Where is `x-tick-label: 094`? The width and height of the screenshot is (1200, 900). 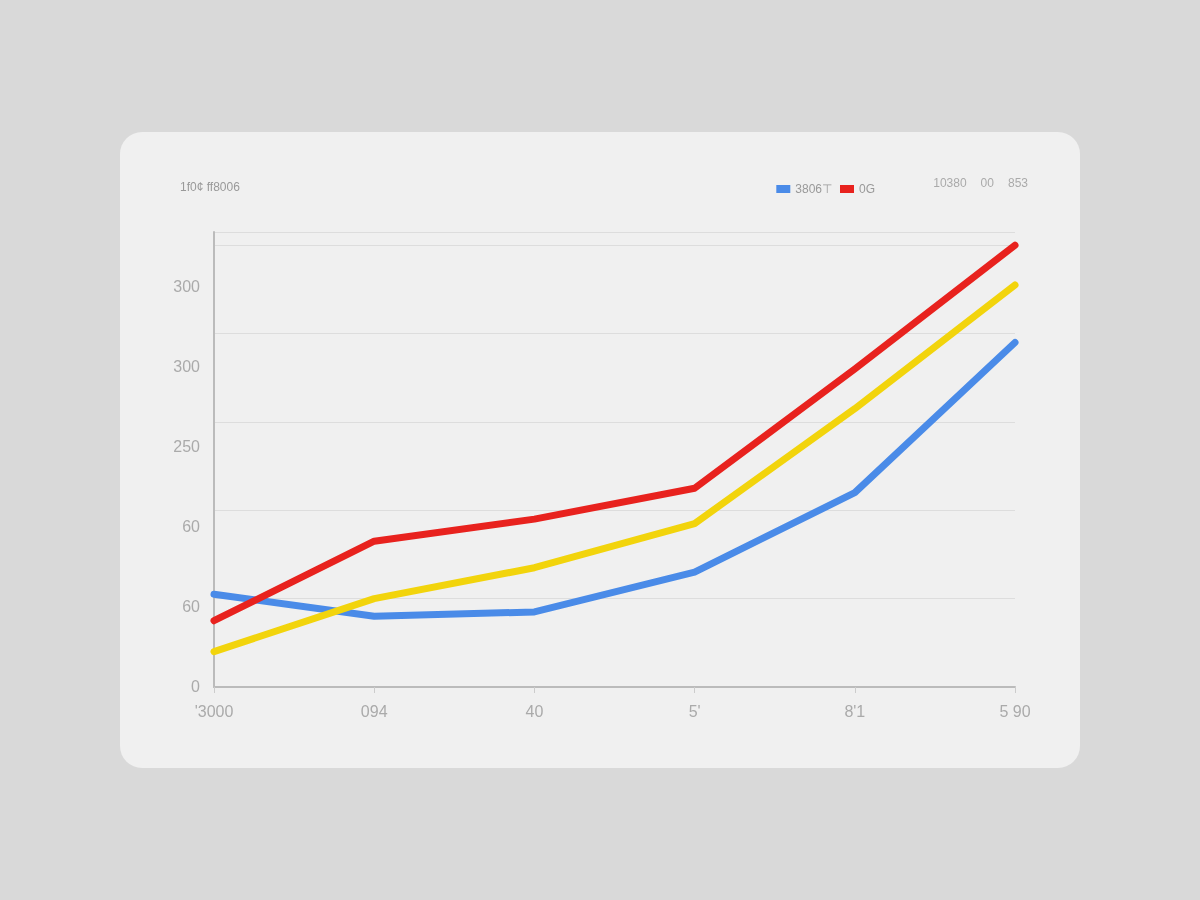 x-tick-label: 094 is located at coordinates (374, 711).